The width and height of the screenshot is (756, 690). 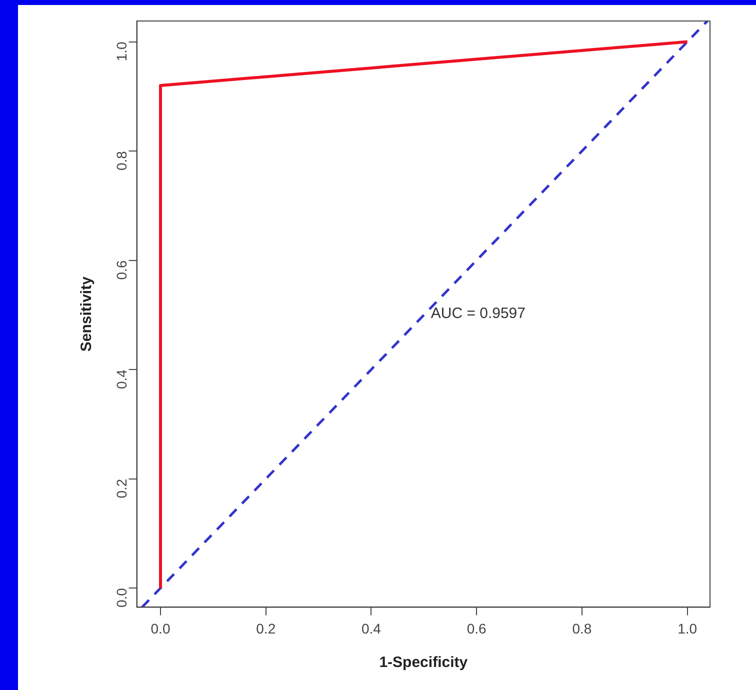 What do you see at coordinates (372, 628) in the screenshot?
I see `x-tick-label: 0.4` at bounding box center [372, 628].